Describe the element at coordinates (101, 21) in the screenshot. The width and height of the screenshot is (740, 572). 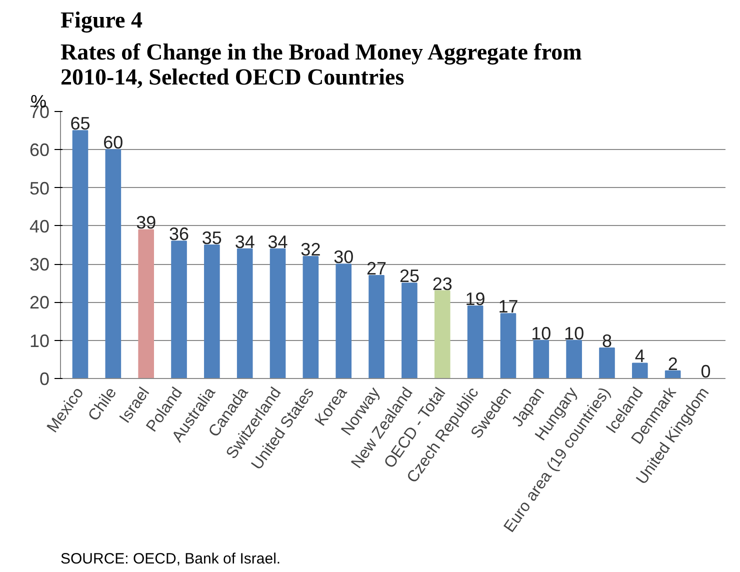
I see `chart-title: Figure 4` at that location.